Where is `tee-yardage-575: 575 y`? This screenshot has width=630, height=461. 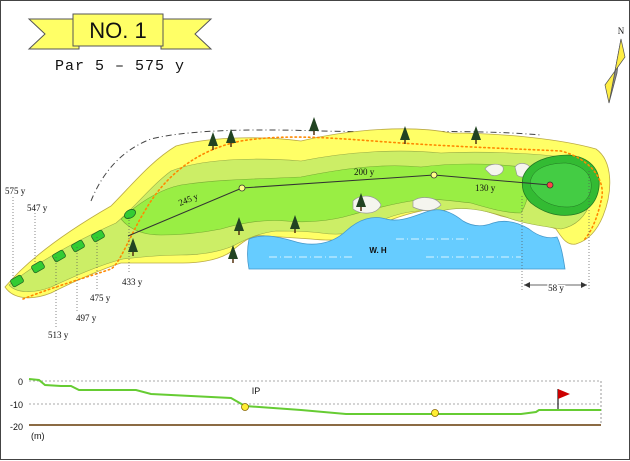
tee-yardage-575: 575 y is located at coordinates (15, 191).